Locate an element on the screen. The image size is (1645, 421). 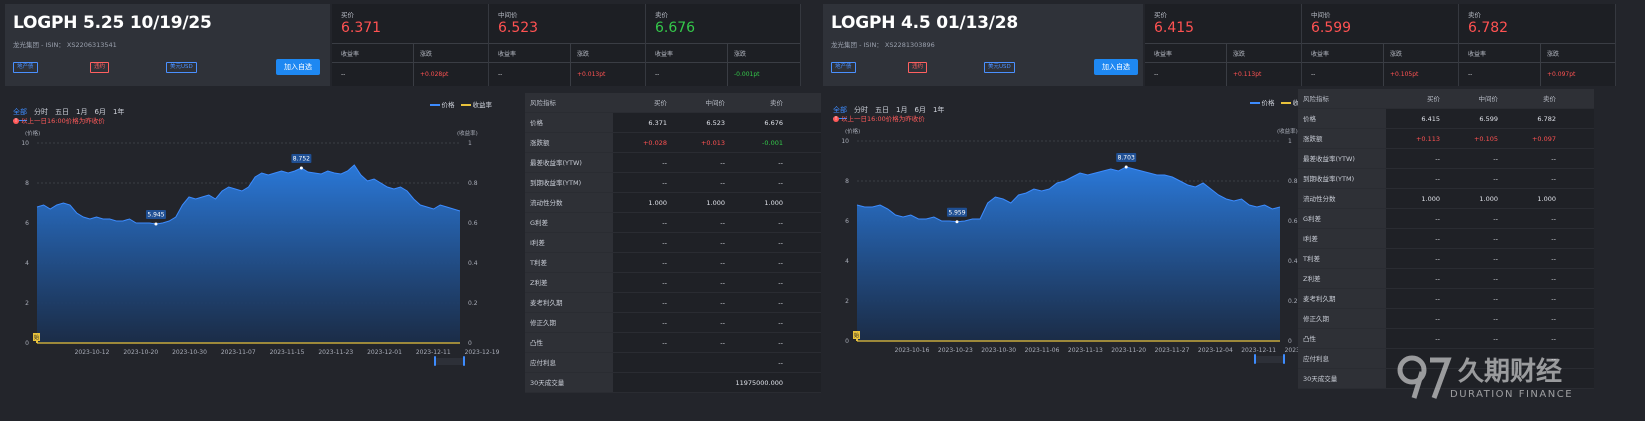
x-tick: 2023-12-04 is located at coordinates (1215, 350).